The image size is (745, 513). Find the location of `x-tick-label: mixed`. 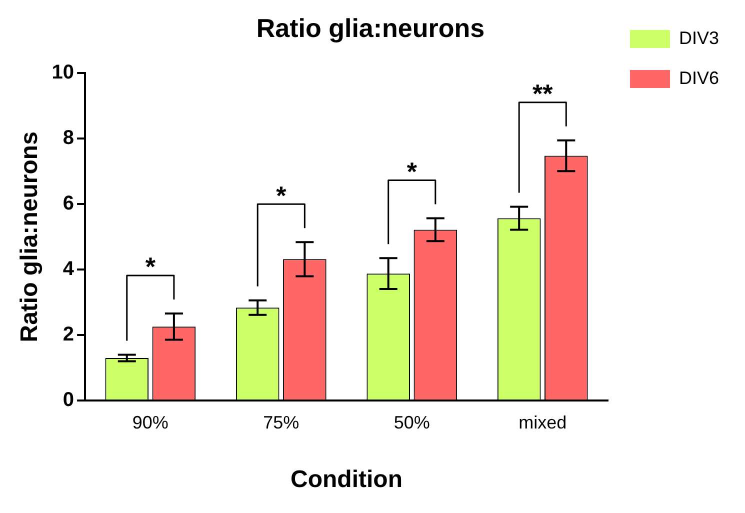

x-tick-label: mixed is located at coordinates (542, 422).